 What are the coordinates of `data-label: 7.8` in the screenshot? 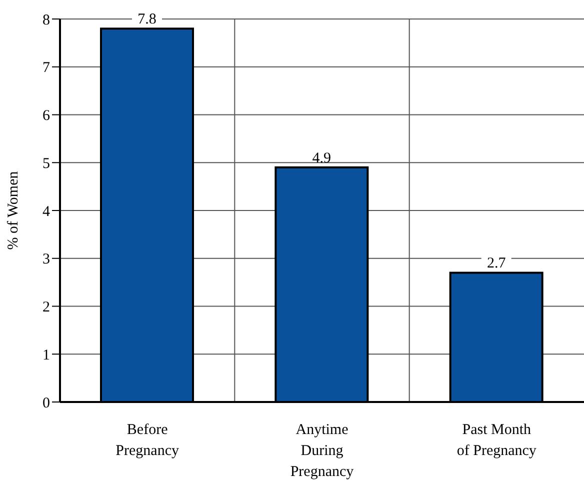 It's located at (147, 20).